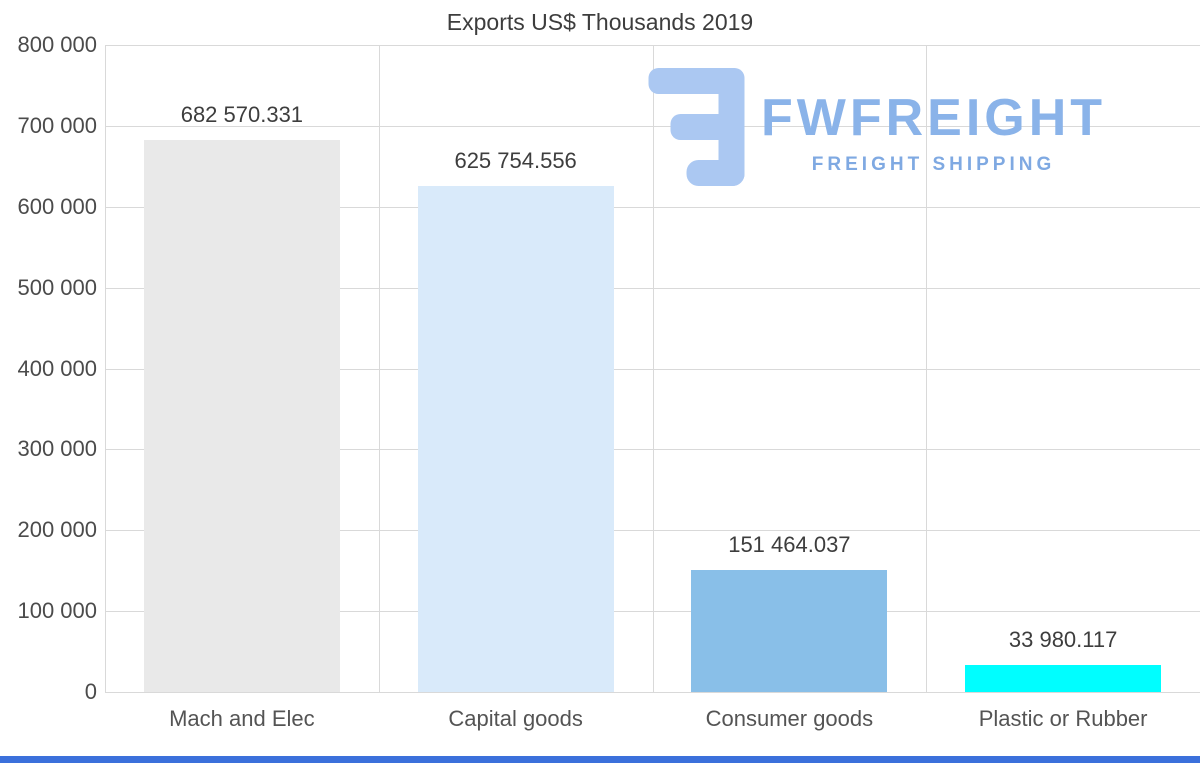 The width and height of the screenshot is (1200, 763). Describe the element at coordinates (57, 125) in the screenshot. I see `y-tick-label: 700 000` at that location.